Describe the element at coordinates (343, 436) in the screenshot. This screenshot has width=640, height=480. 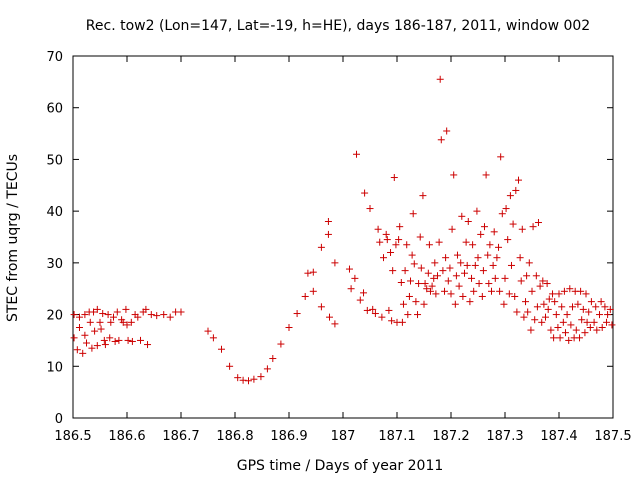
I see `x-tick-label: 187` at that location.